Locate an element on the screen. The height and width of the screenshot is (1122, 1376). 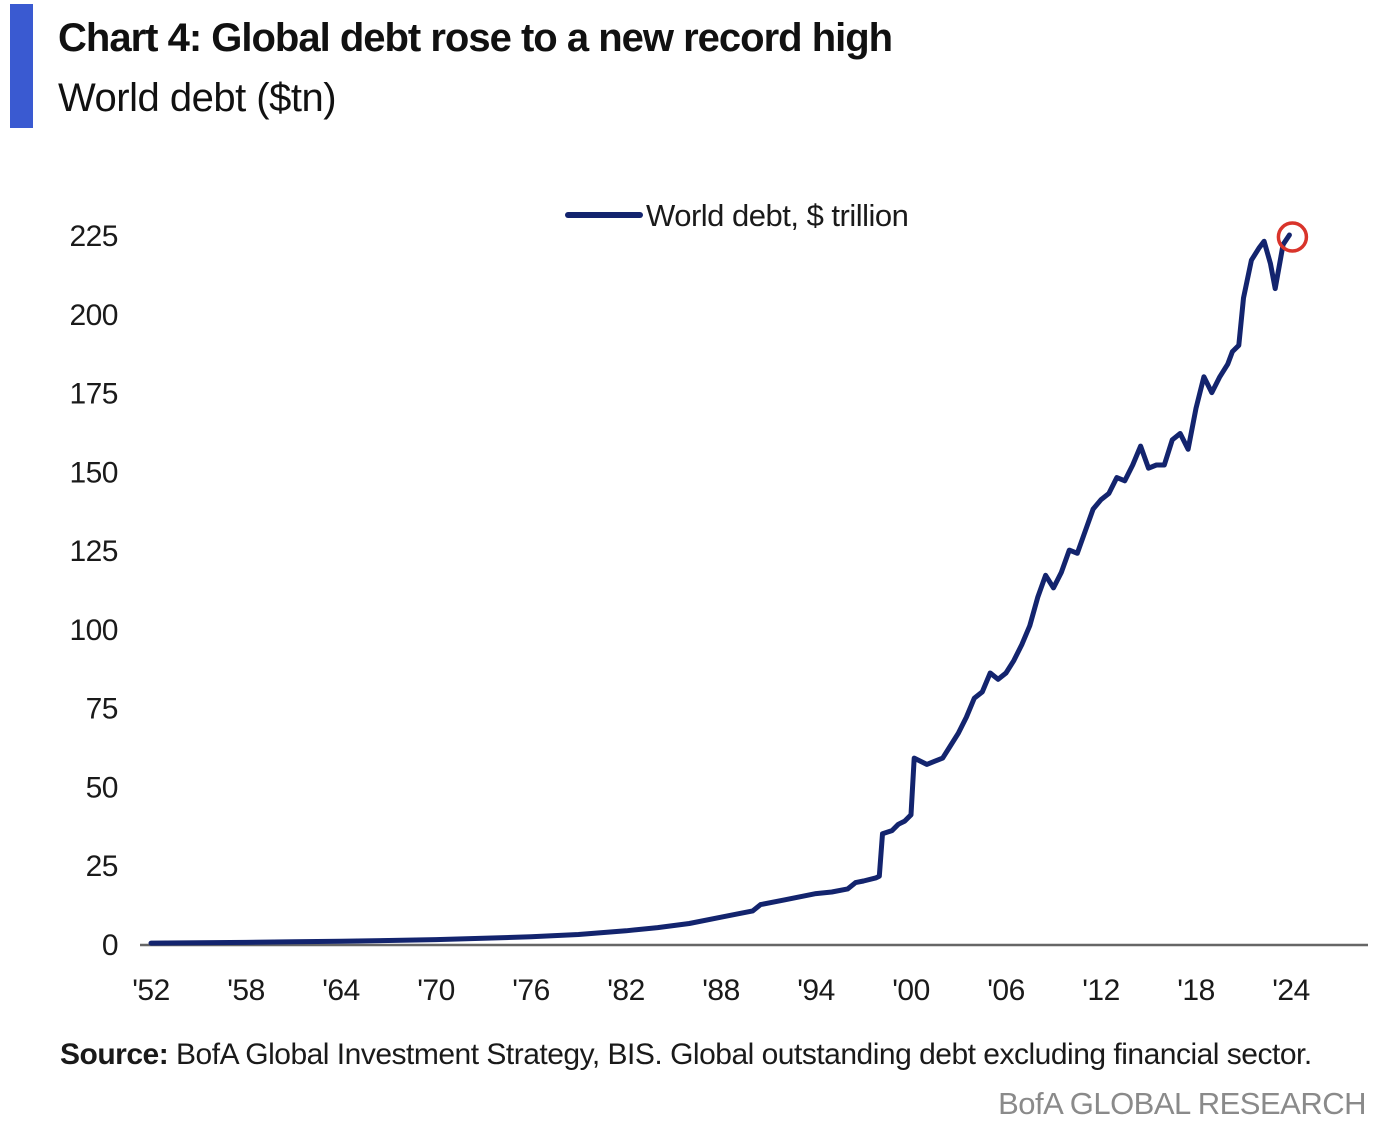
x-tick-label: '58 is located at coordinates (246, 990).